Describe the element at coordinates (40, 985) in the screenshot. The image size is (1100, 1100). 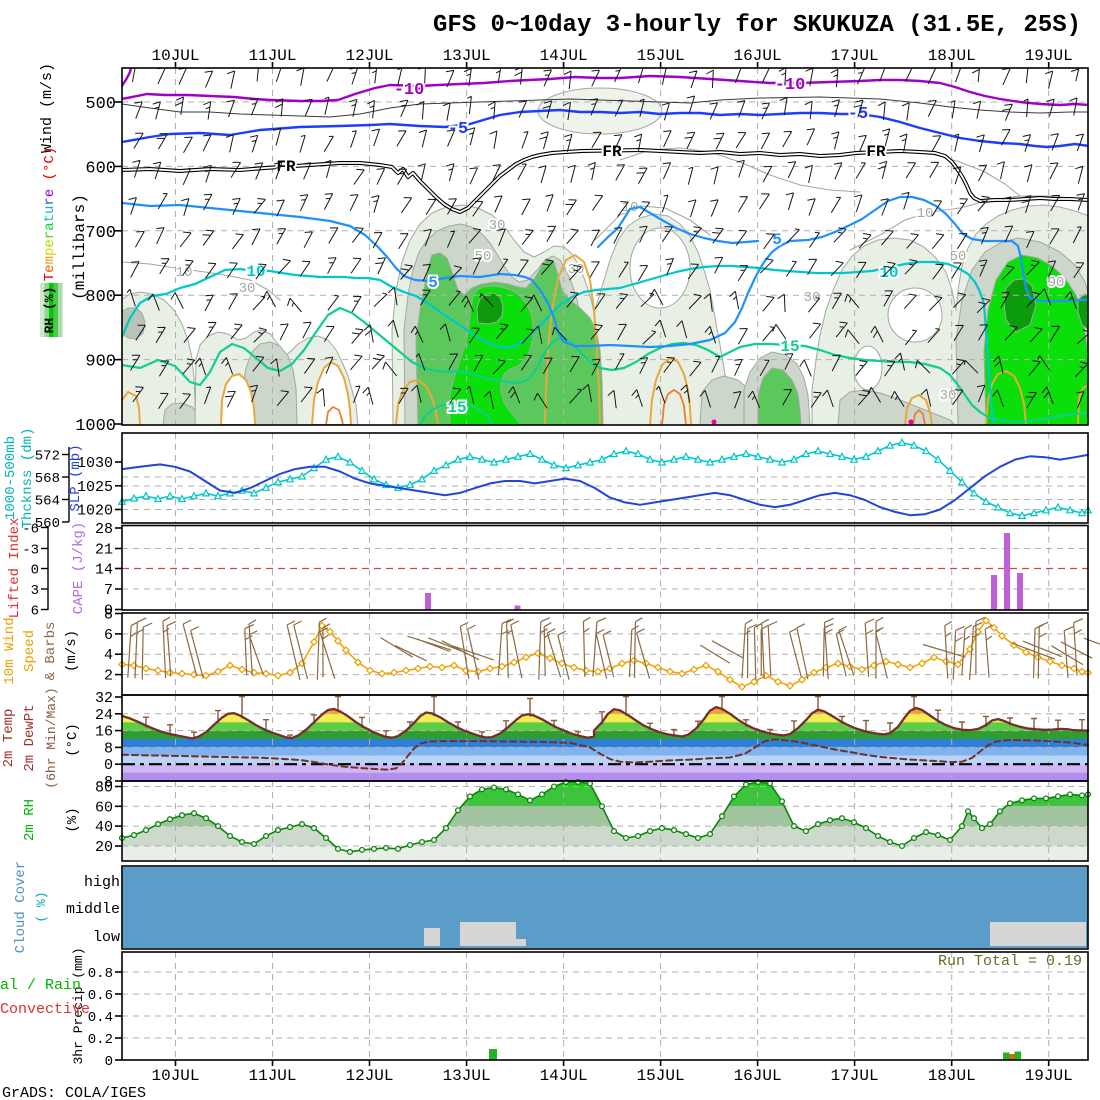
I see `svg-text: al / Rain` at that location.